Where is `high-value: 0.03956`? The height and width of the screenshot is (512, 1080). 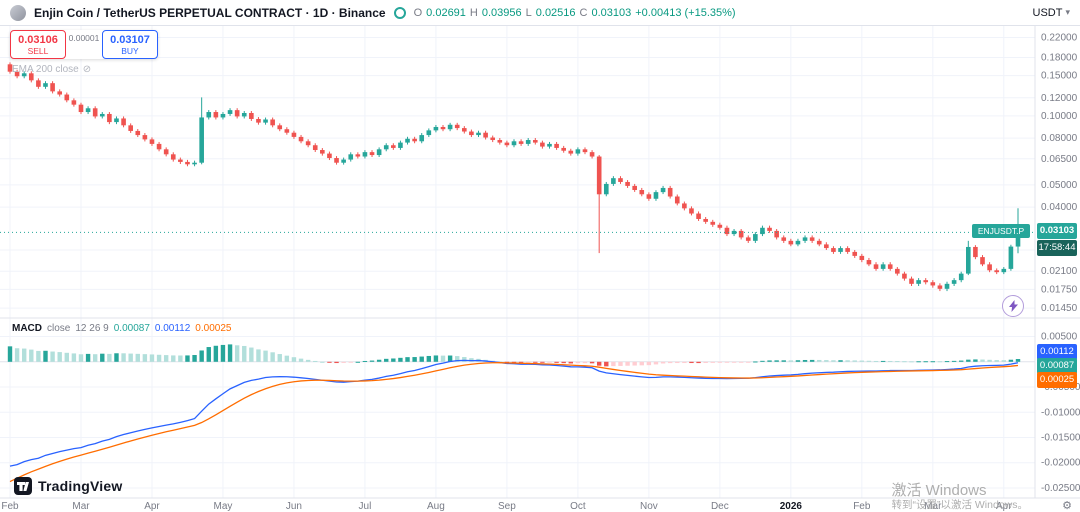
high-value: 0.03956 is located at coordinates (501, 12).